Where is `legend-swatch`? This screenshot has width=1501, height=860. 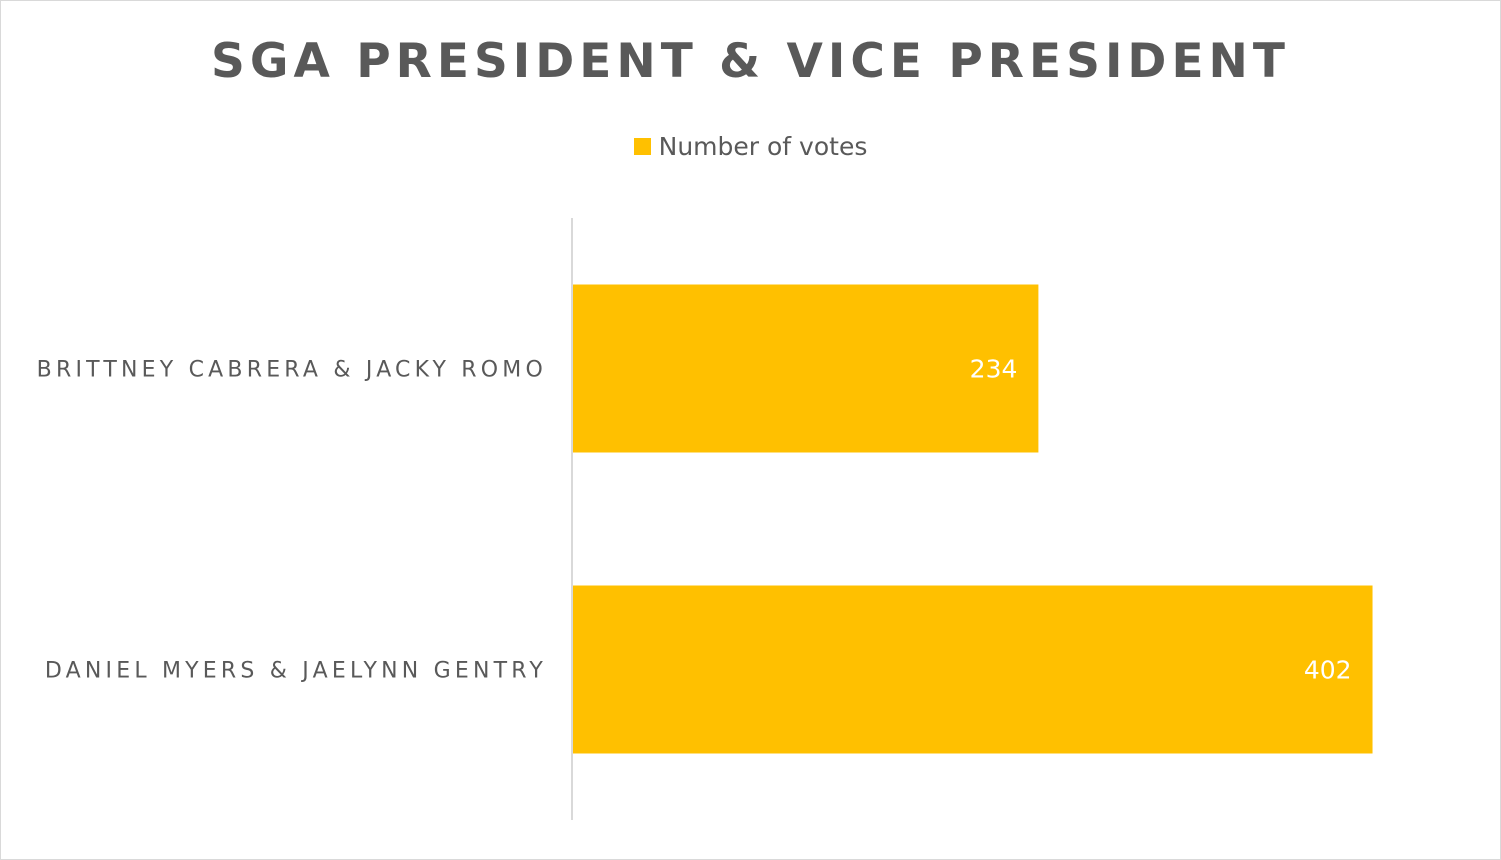 legend-swatch is located at coordinates (642, 146).